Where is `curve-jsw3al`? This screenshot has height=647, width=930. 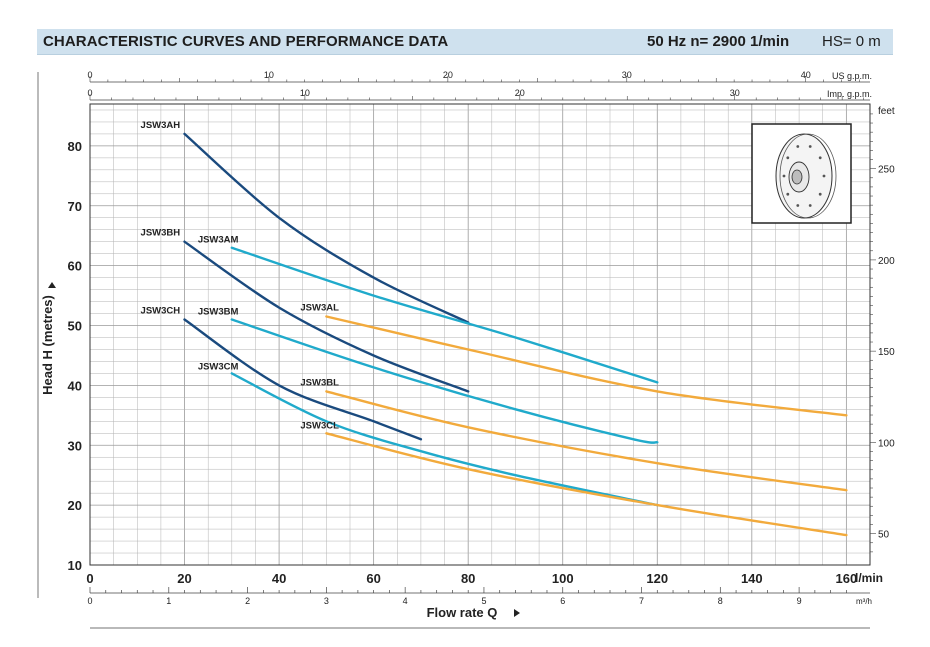
curve-jsw3al is located at coordinates (586, 366).